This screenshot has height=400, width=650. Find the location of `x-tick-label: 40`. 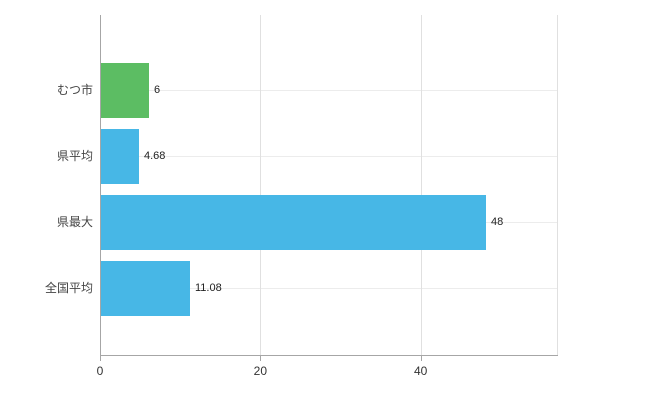

x-tick-label: 40 is located at coordinates (421, 371).